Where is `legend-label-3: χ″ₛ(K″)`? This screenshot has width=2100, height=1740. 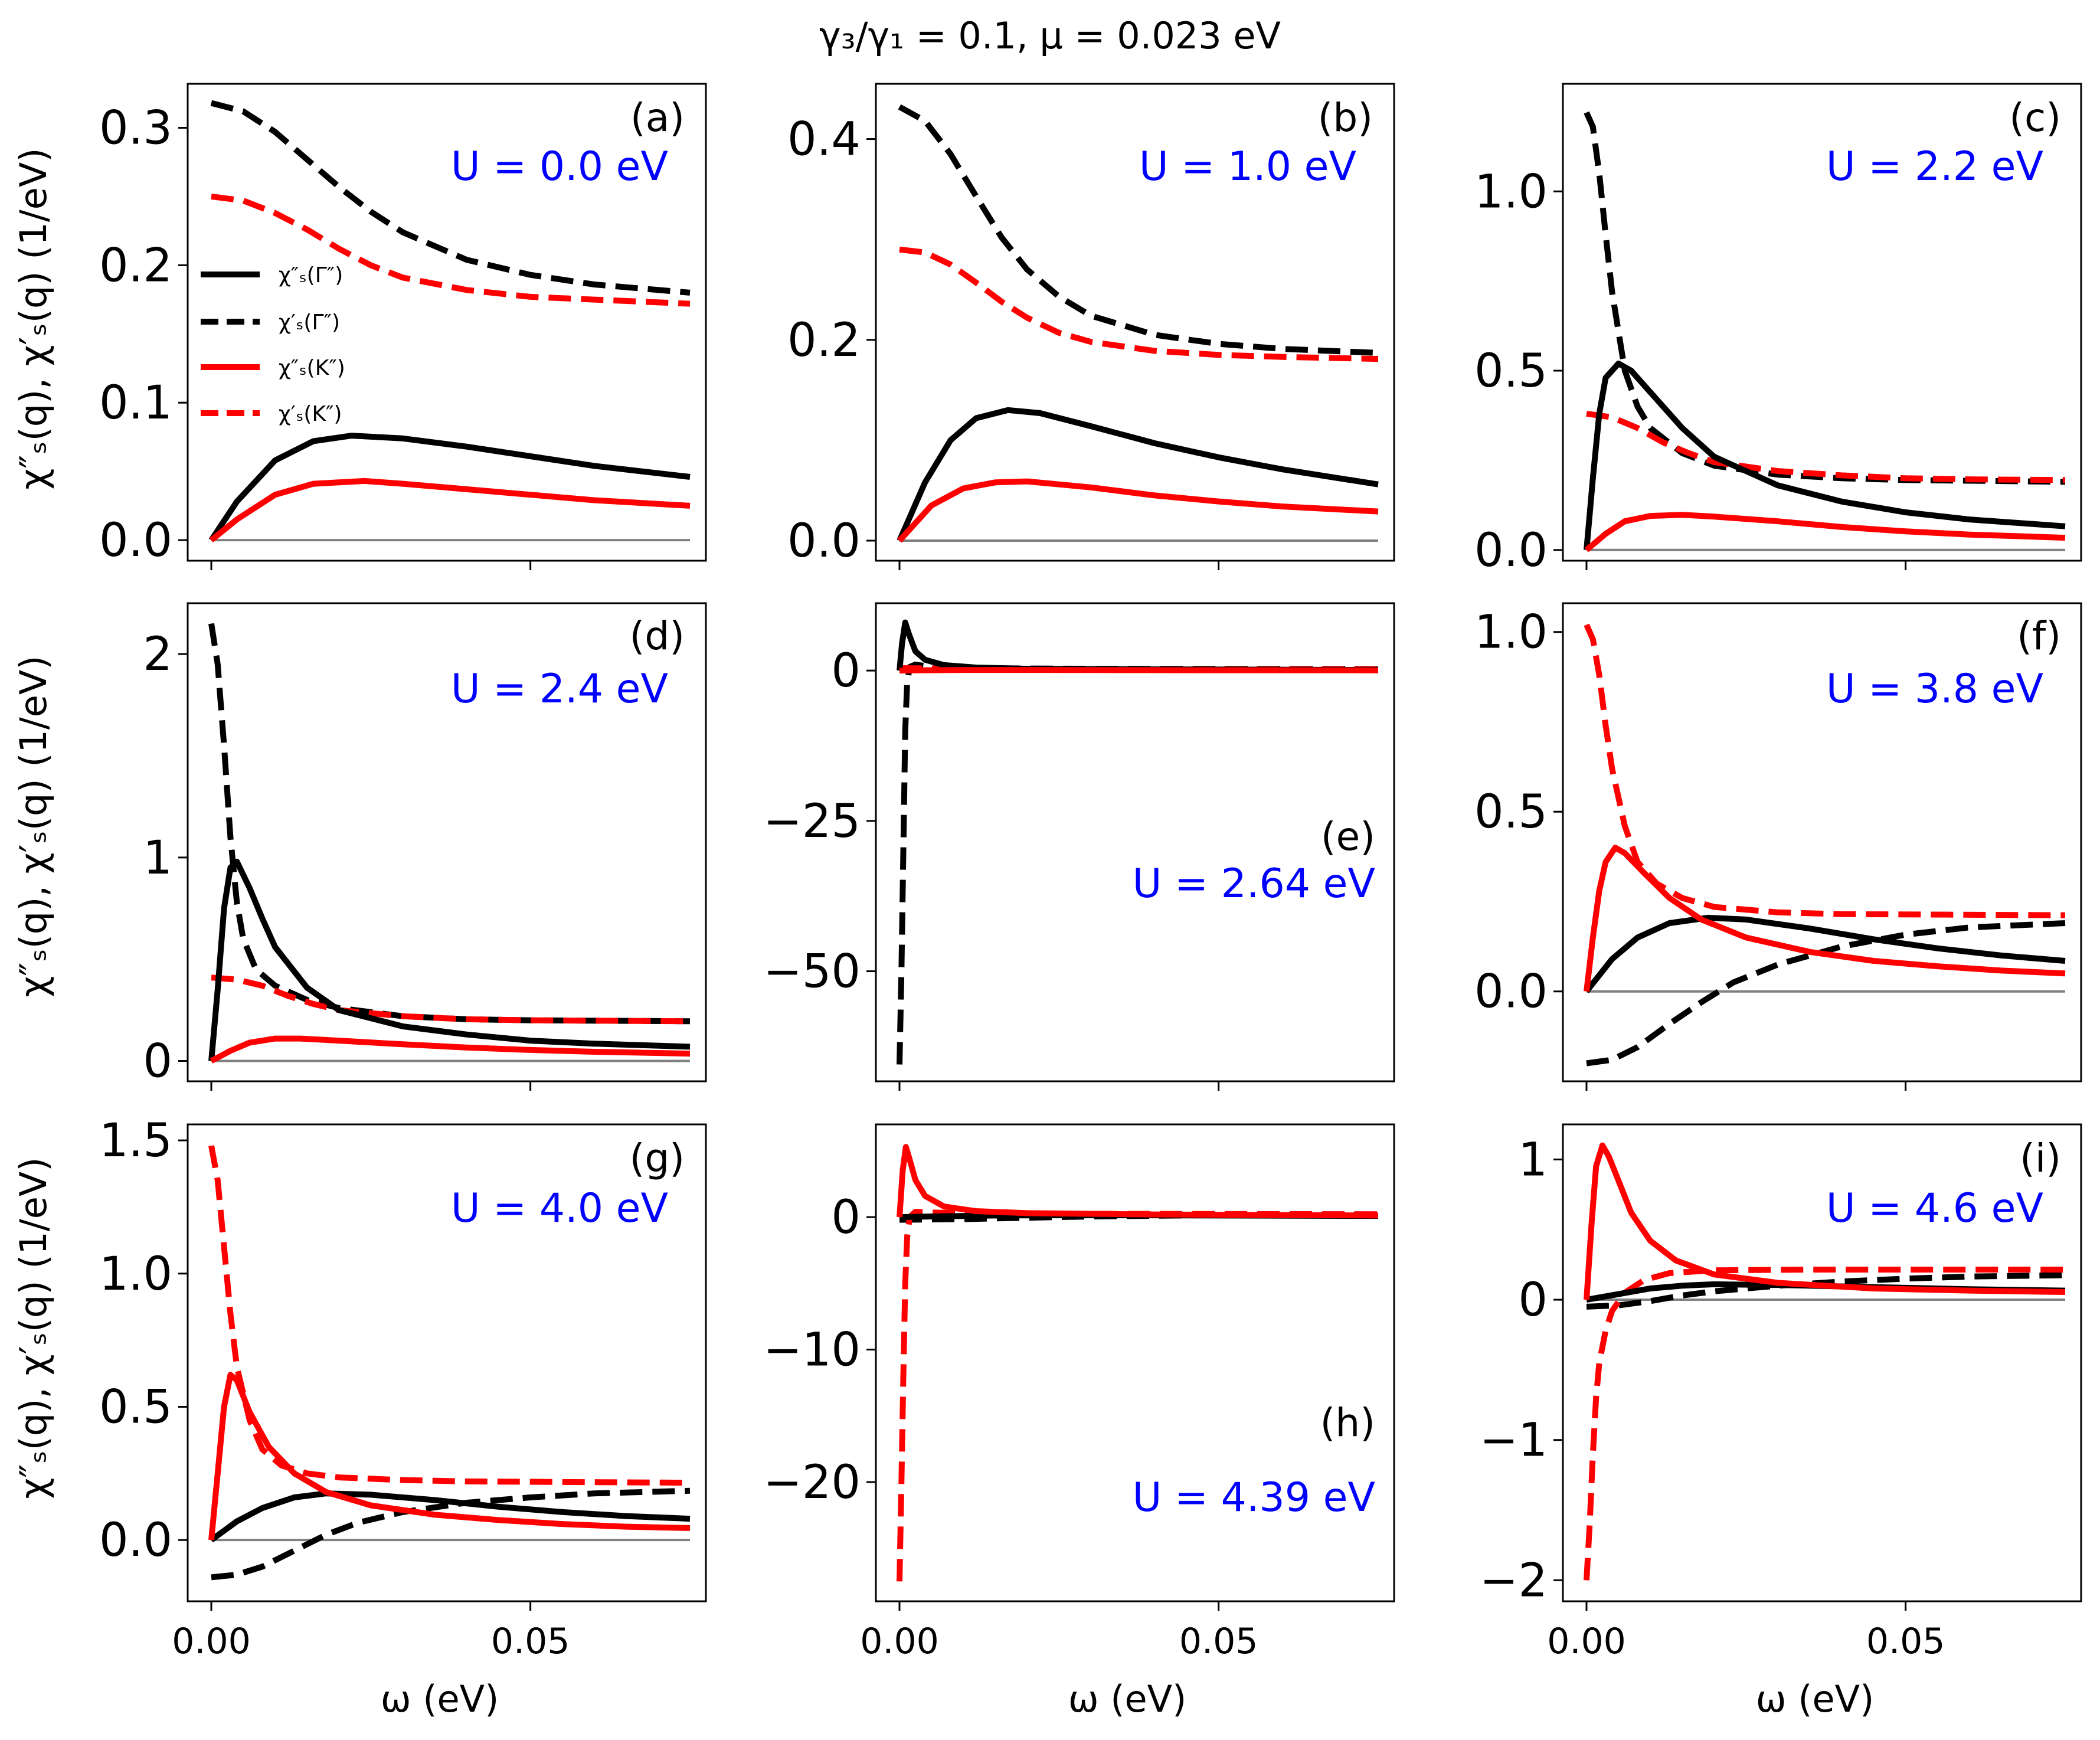 legend-label-3: χ″ₛ(K″) is located at coordinates (312, 368).